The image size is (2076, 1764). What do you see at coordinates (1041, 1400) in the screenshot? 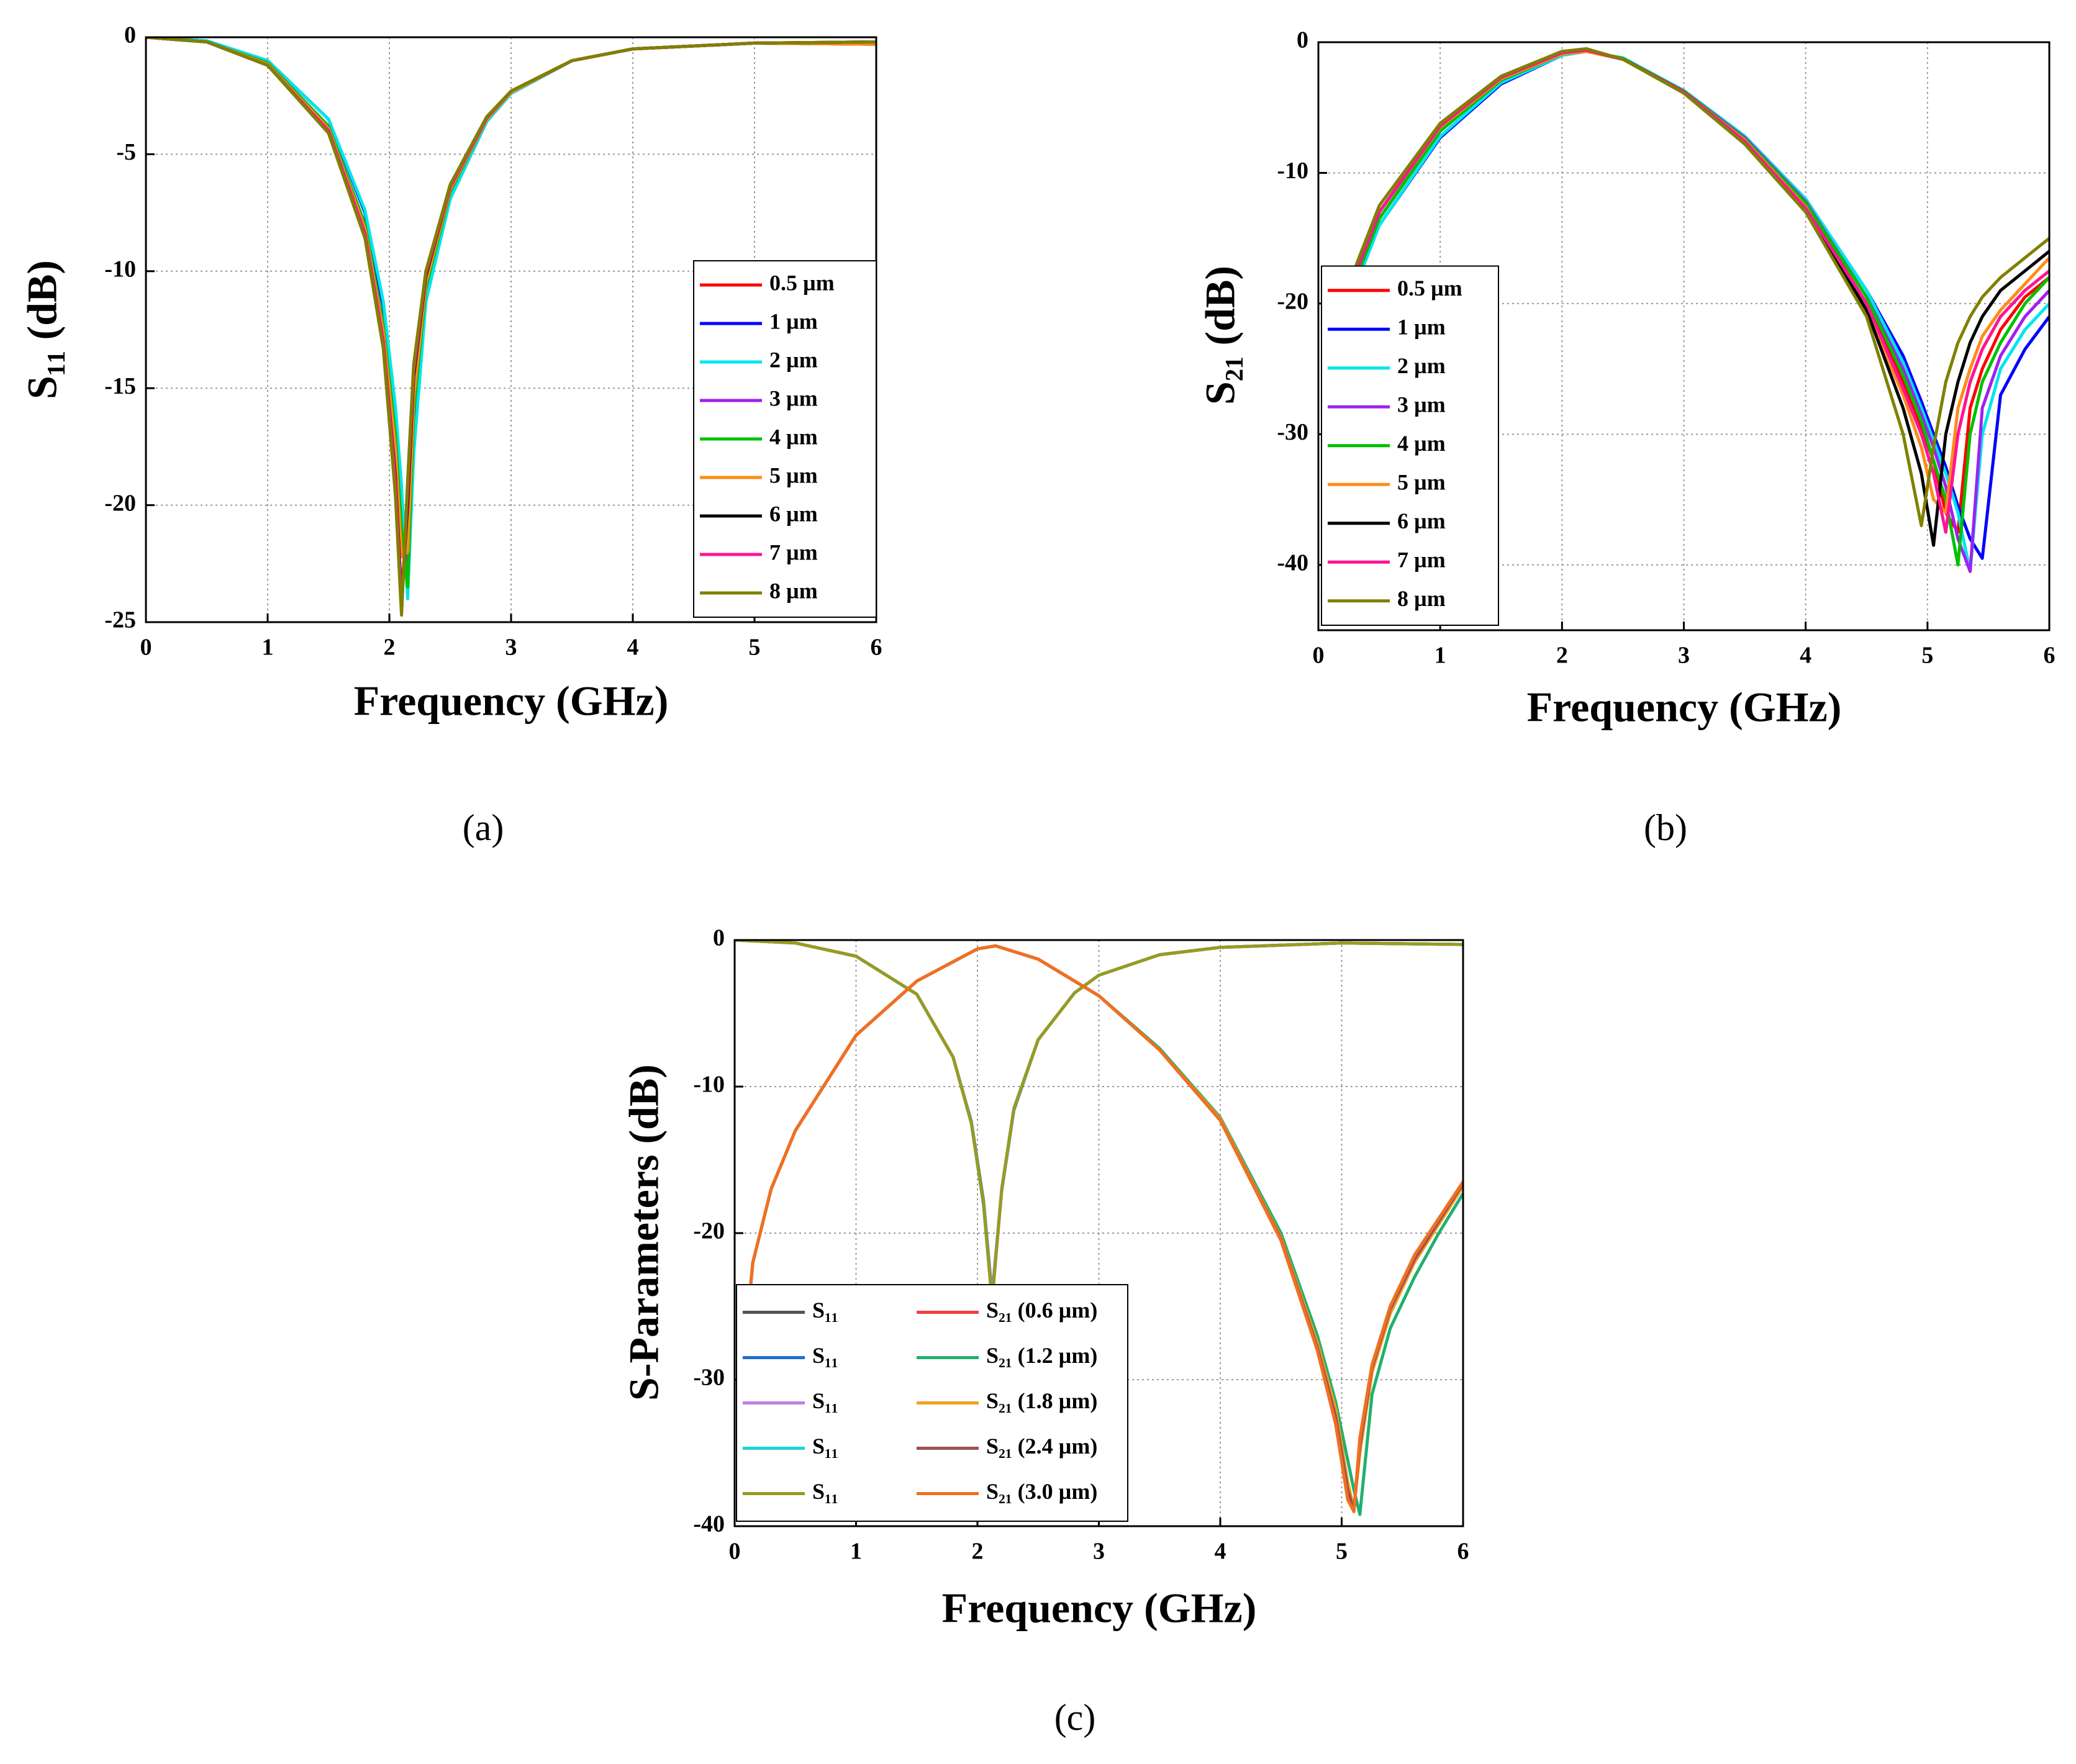
I see `legend-label: S₂₁ (1.8 µm)` at bounding box center [1041, 1400].